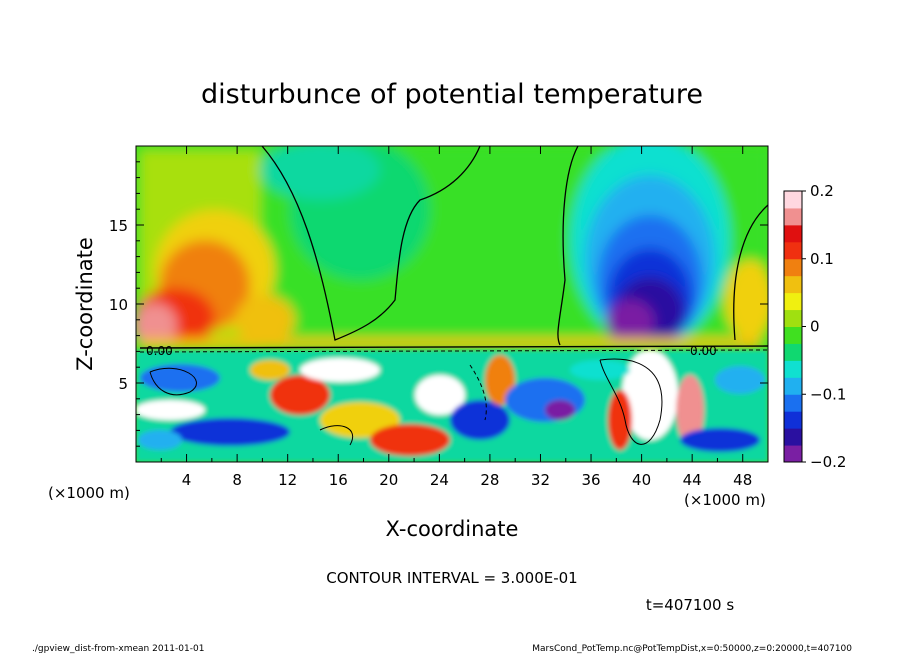 The image size is (904, 654). I want to click on colorbar-label: −0.1, so click(828, 394).